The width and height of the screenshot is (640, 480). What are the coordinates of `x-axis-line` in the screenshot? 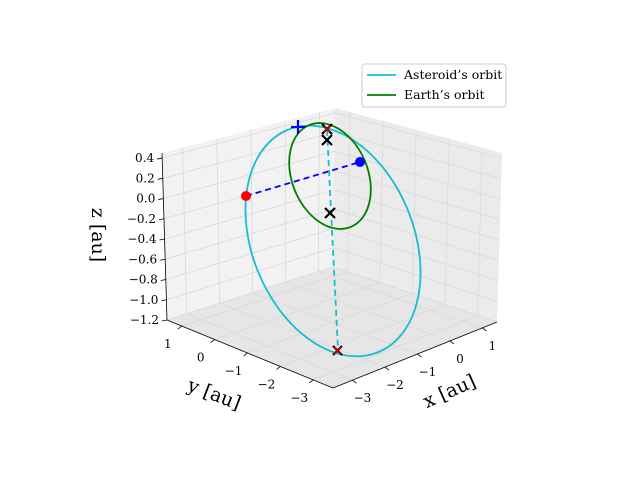 It's located at (415, 355).